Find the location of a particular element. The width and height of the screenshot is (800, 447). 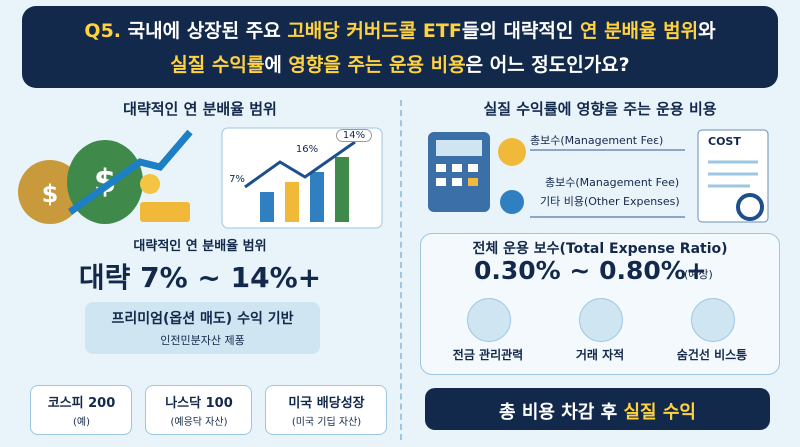

section-heading: 실질 수익률에 영향을 주는 운용 비용 is located at coordinates (600, 109).